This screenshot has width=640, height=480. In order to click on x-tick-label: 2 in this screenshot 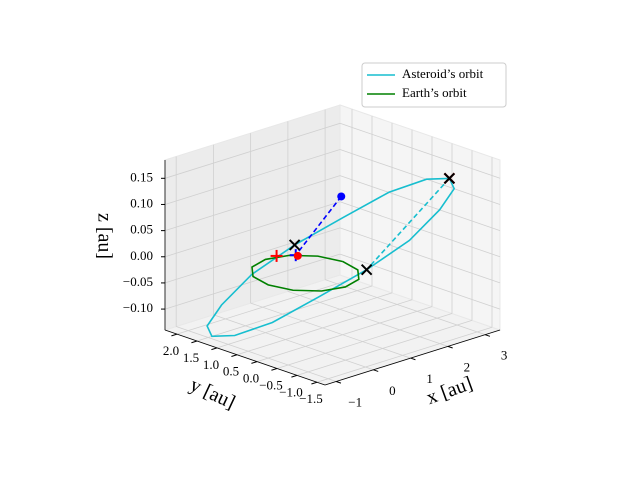, I will do `click(467, 366)`.